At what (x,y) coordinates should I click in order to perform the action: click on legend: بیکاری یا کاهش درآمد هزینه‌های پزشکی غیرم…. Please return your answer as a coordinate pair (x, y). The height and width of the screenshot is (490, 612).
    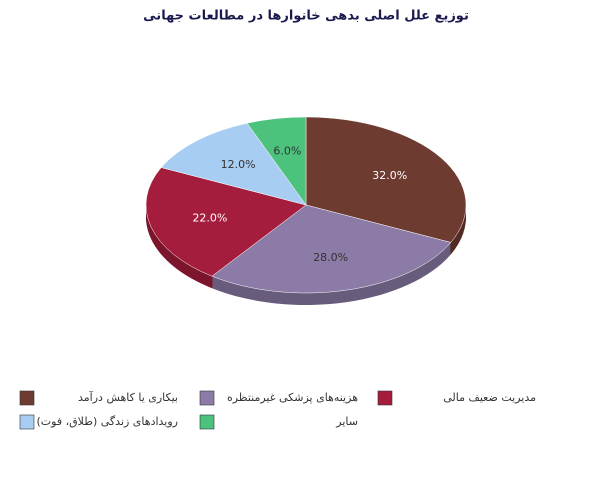
    Looking at the image, I should click on (277, 410).